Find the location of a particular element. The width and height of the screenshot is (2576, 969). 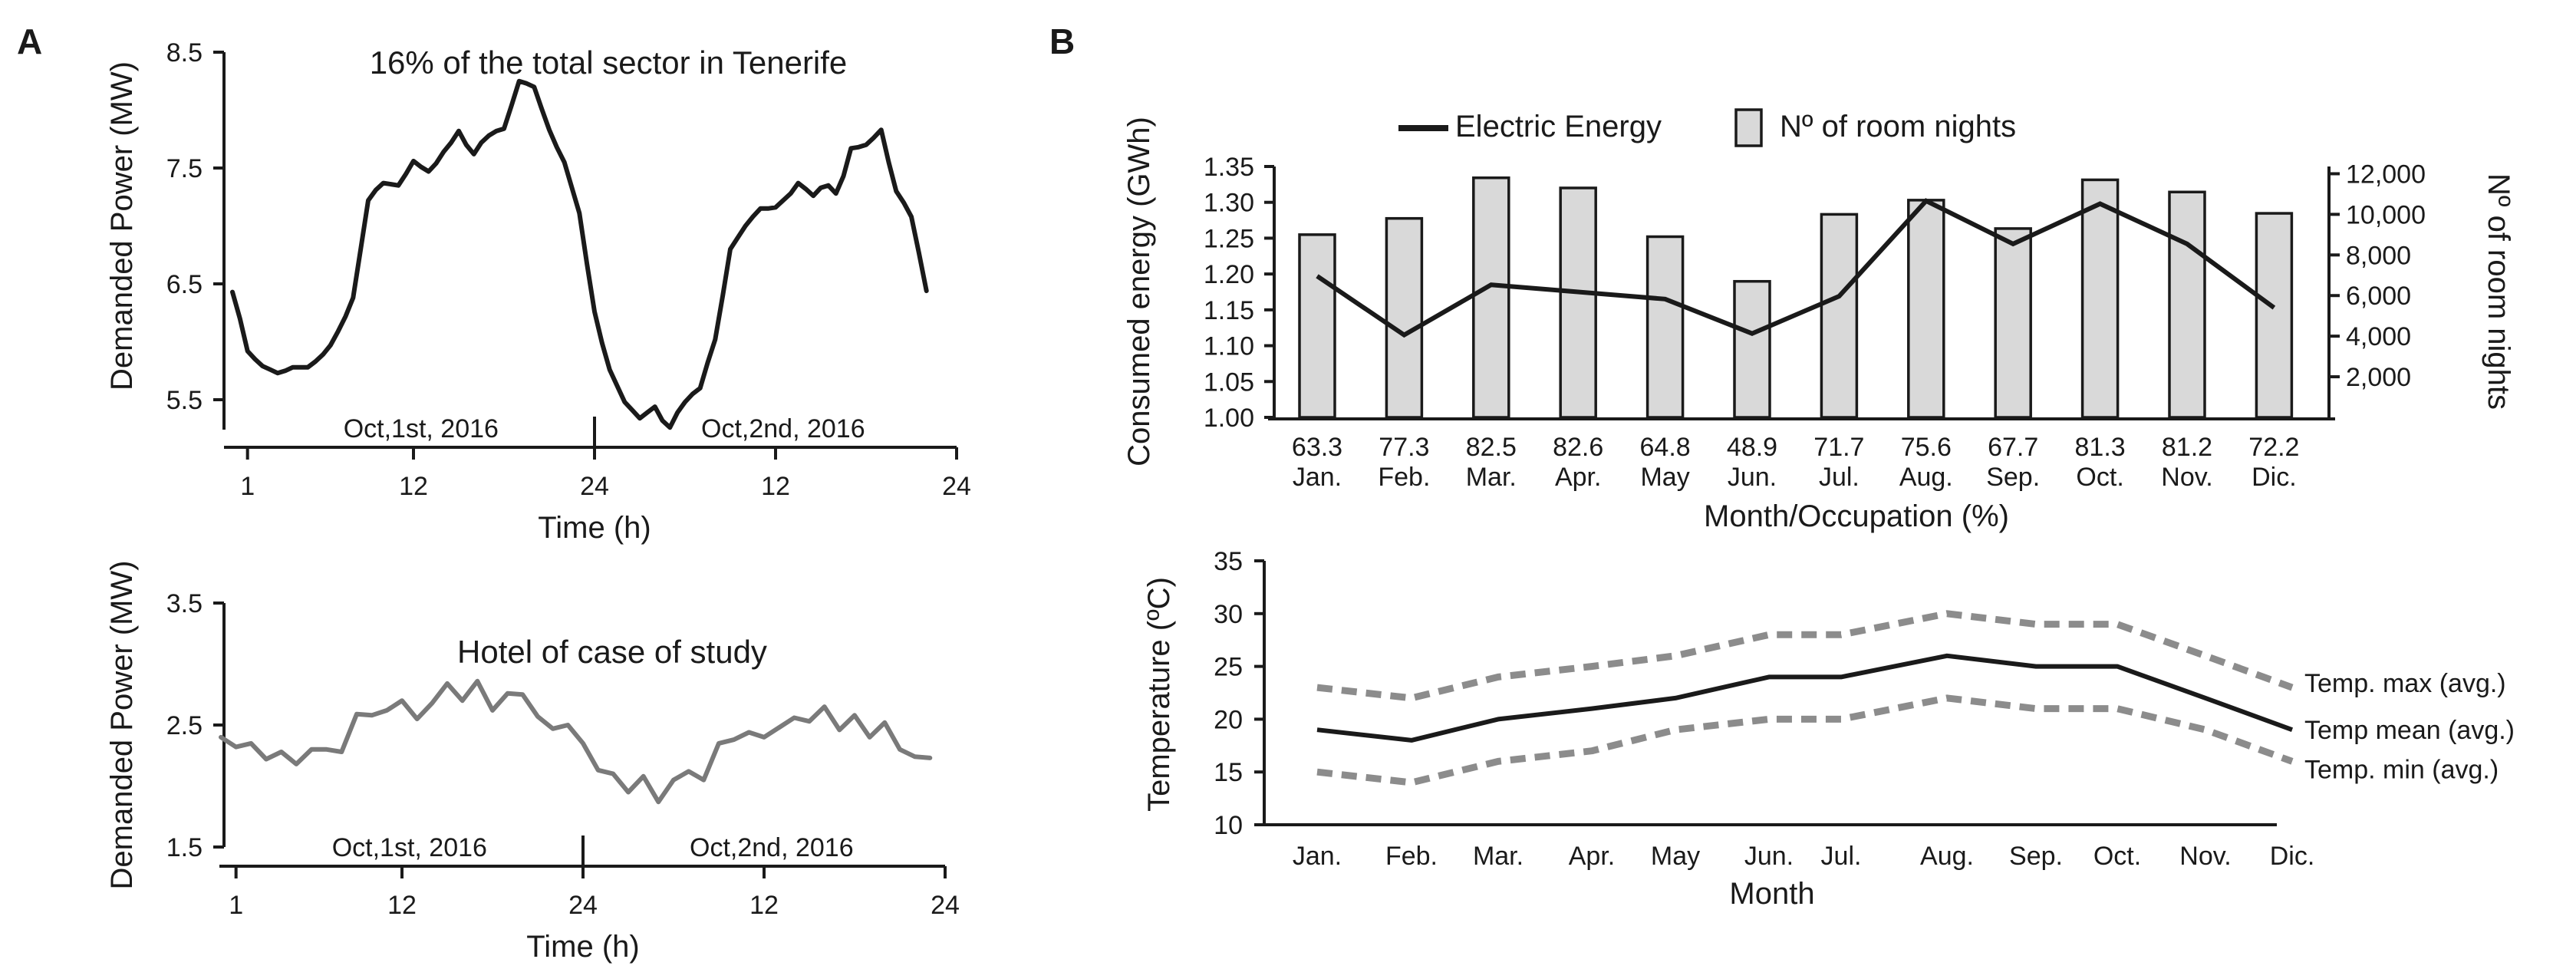

b-top-left-tick-label: 1.25 is located at coordinates (1229, 238).